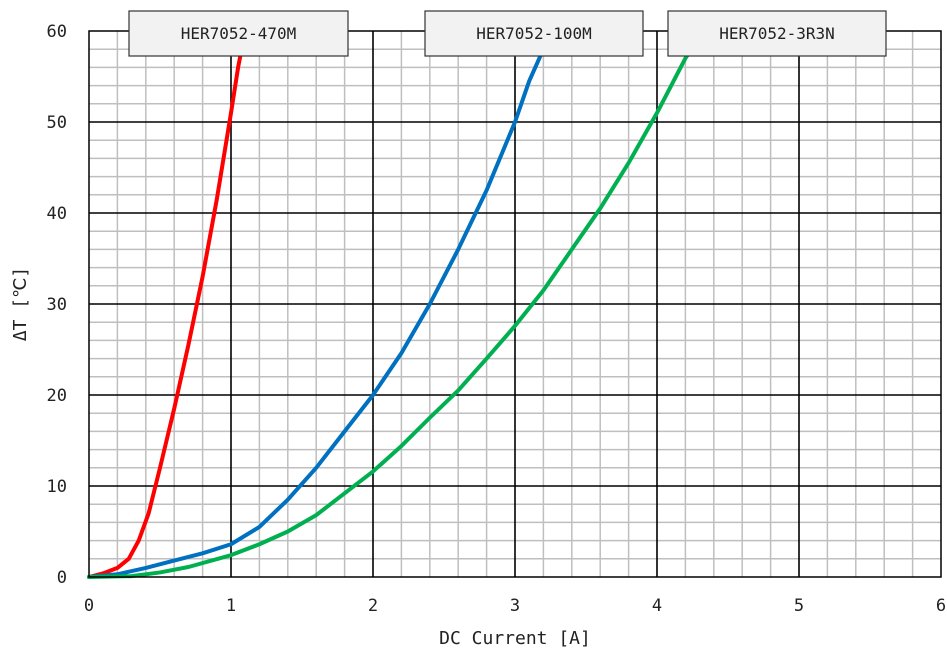 Image resolution: width=947 pixels, height=658 pixels. What do you see at coordinates (57, 214) in the screenshot?
I see `y-tick-label: 40` at bounding box center [57, 214].